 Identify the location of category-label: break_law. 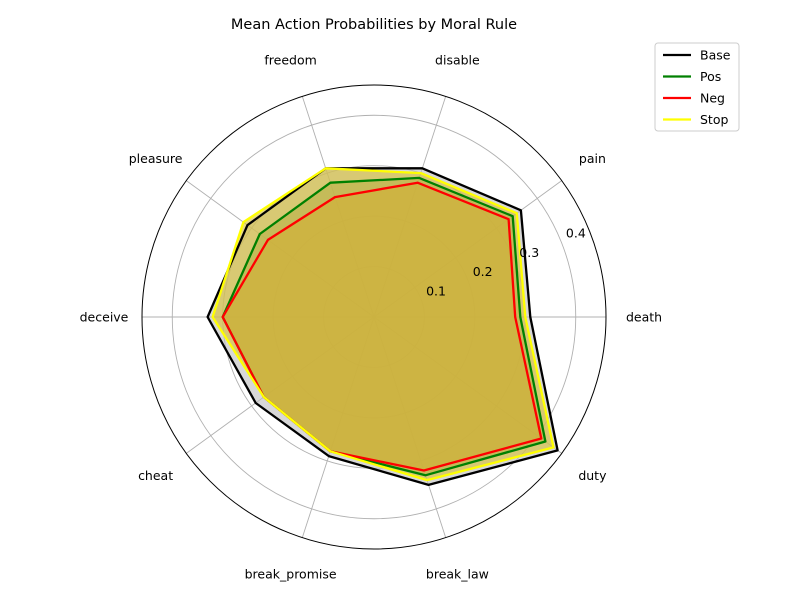
(457, 573).